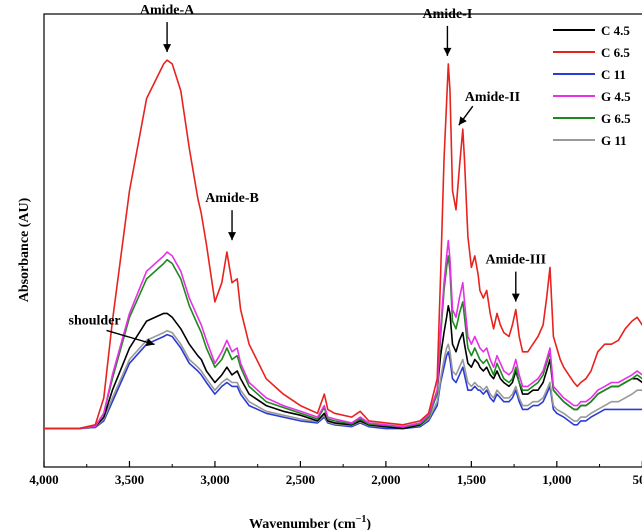 The width and height of the screenshot is (642, 530). What do you see at coordinates (489, 108) in the screenshot?
I see `annotation-amide-ii: Amide-II` at bounding box center [489, 108].